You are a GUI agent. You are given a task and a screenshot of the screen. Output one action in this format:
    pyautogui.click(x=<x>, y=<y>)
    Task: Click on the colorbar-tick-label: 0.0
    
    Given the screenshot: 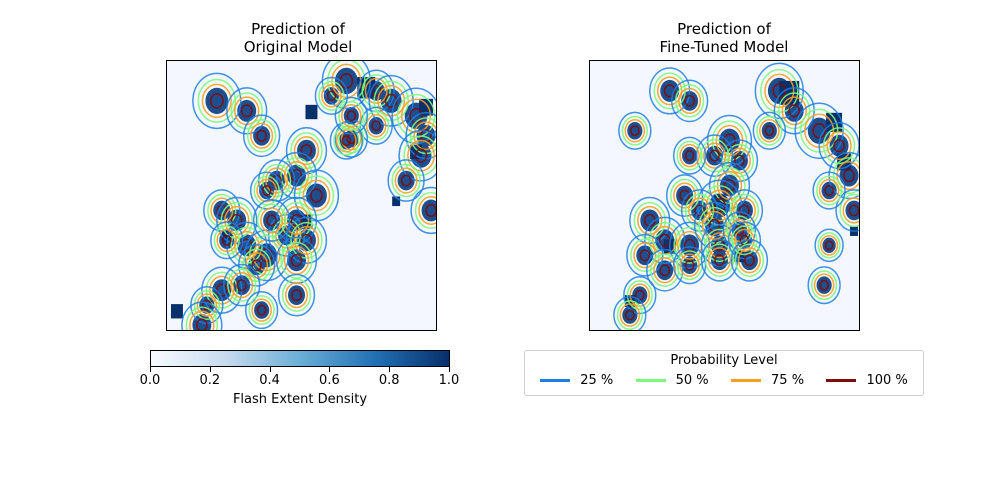 What is the action you would take?
    pyautogui.click(x=150, y=380)
    